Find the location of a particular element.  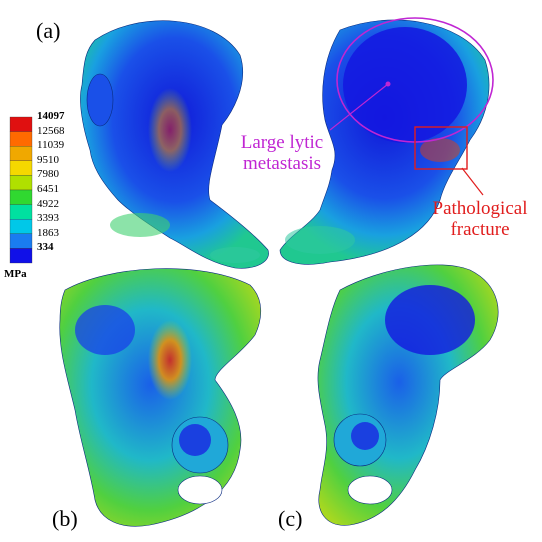

legend-value: 9510 is located at coordinates (48, 159).